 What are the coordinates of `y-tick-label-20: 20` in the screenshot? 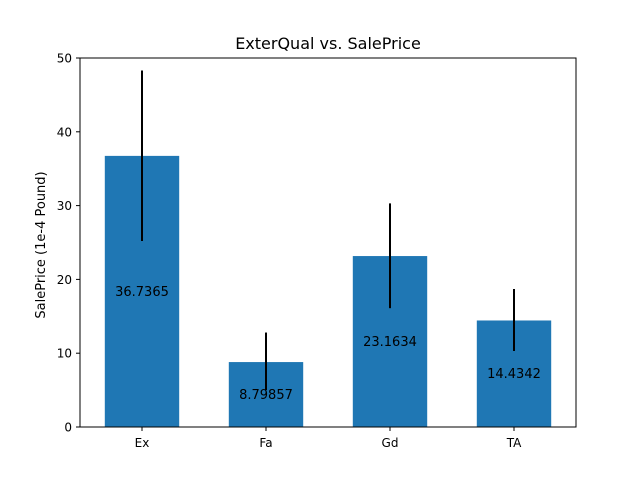 It's located at (64, 280).